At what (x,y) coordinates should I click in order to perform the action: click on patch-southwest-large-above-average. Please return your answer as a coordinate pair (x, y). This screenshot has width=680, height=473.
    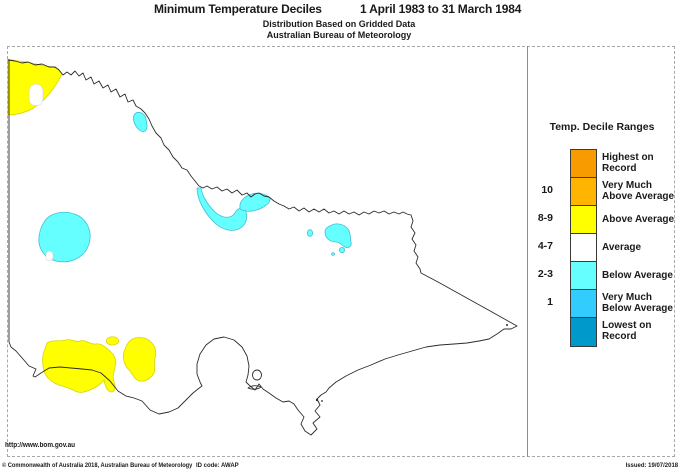
    Looking at the image, I should click on (79, 366).